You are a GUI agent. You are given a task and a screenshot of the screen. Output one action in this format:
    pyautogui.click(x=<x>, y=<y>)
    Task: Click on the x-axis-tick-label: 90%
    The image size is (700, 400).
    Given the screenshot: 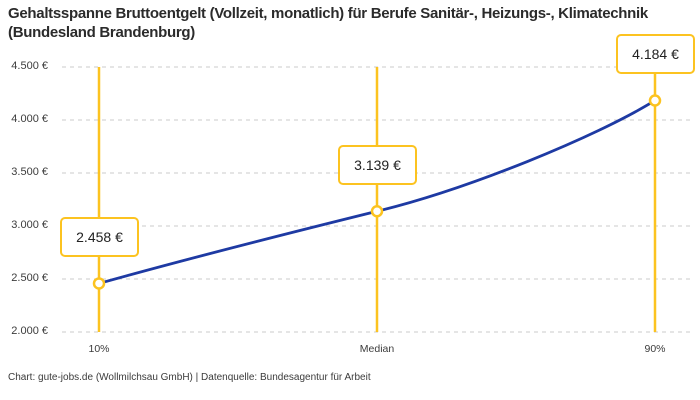 What is the action you would take?
    pyautogui.click(x=655, y=349)
    